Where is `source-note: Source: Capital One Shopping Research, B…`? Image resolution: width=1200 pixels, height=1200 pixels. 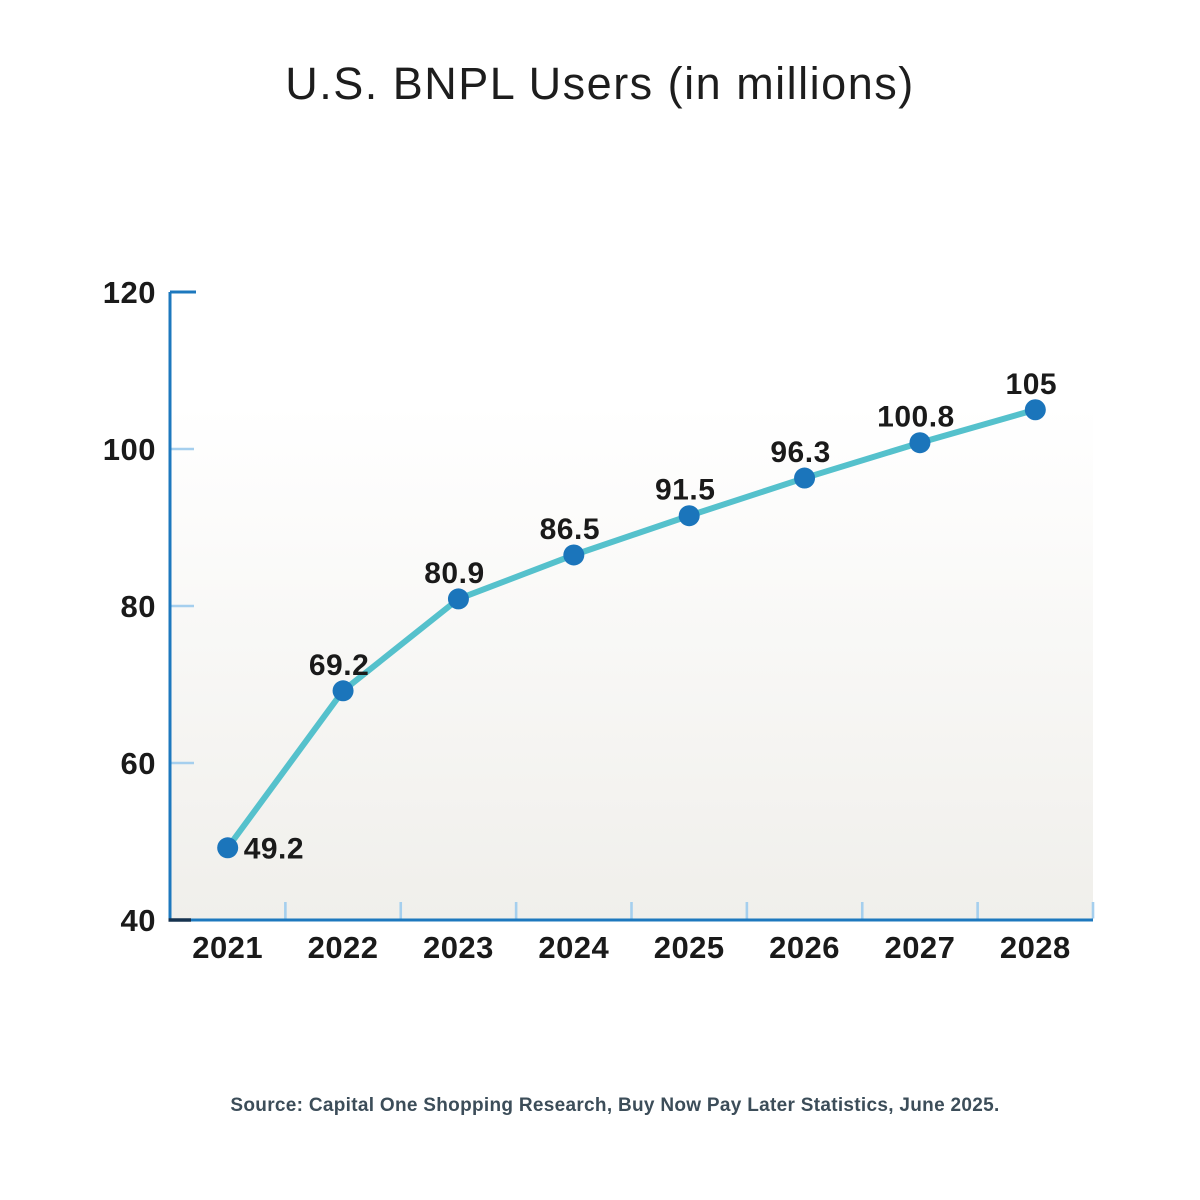 source-note: Source: Capital One Shopping Research, B… is located at coordinates (615, 1105).